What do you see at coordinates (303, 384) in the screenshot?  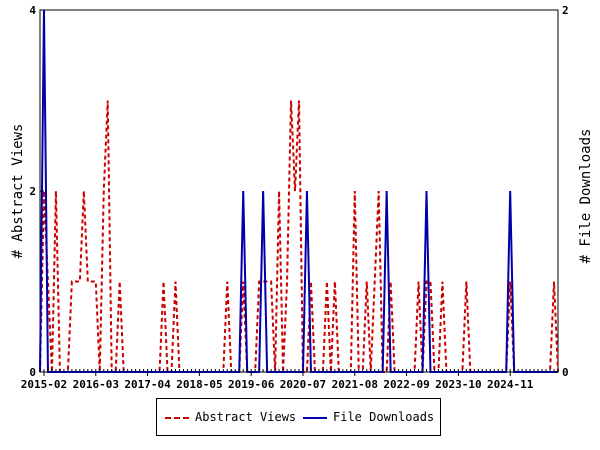 I see `x-tick-label: 2020-07` at bounding box center [303, 384].